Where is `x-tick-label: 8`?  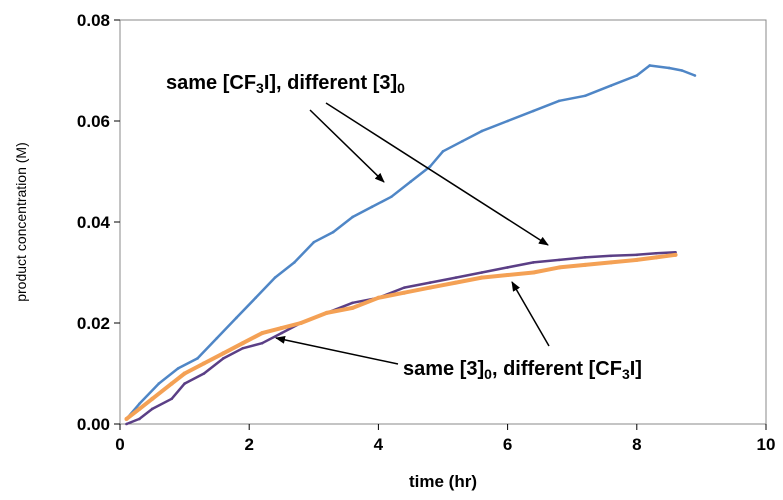
x-tick-label: 8 is located at coordinates (636, 444).